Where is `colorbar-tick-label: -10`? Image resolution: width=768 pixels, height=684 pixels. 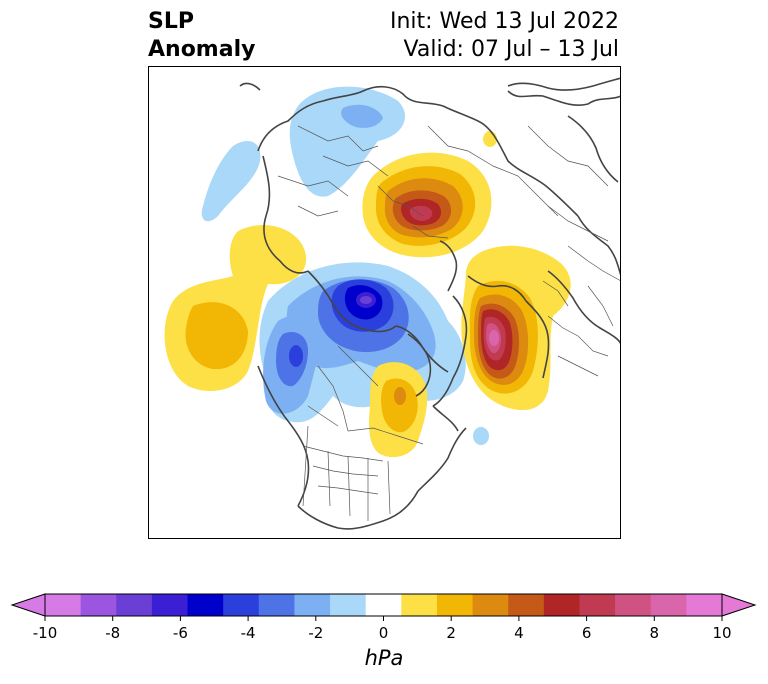 colorbar-tick-label: -10 is located at coordinates (45, 632).